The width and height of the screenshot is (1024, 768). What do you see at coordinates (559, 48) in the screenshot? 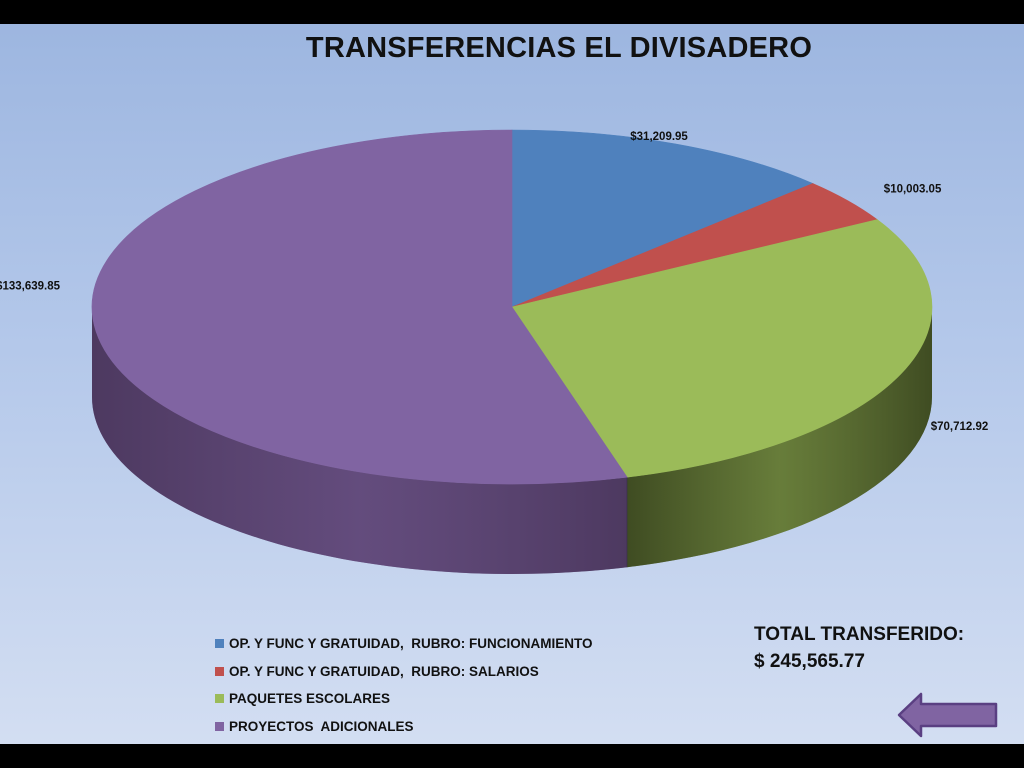
I see `chart-title: TRANSFERENCIAS EL DIVISADERO` at bounding box center [559, 48].